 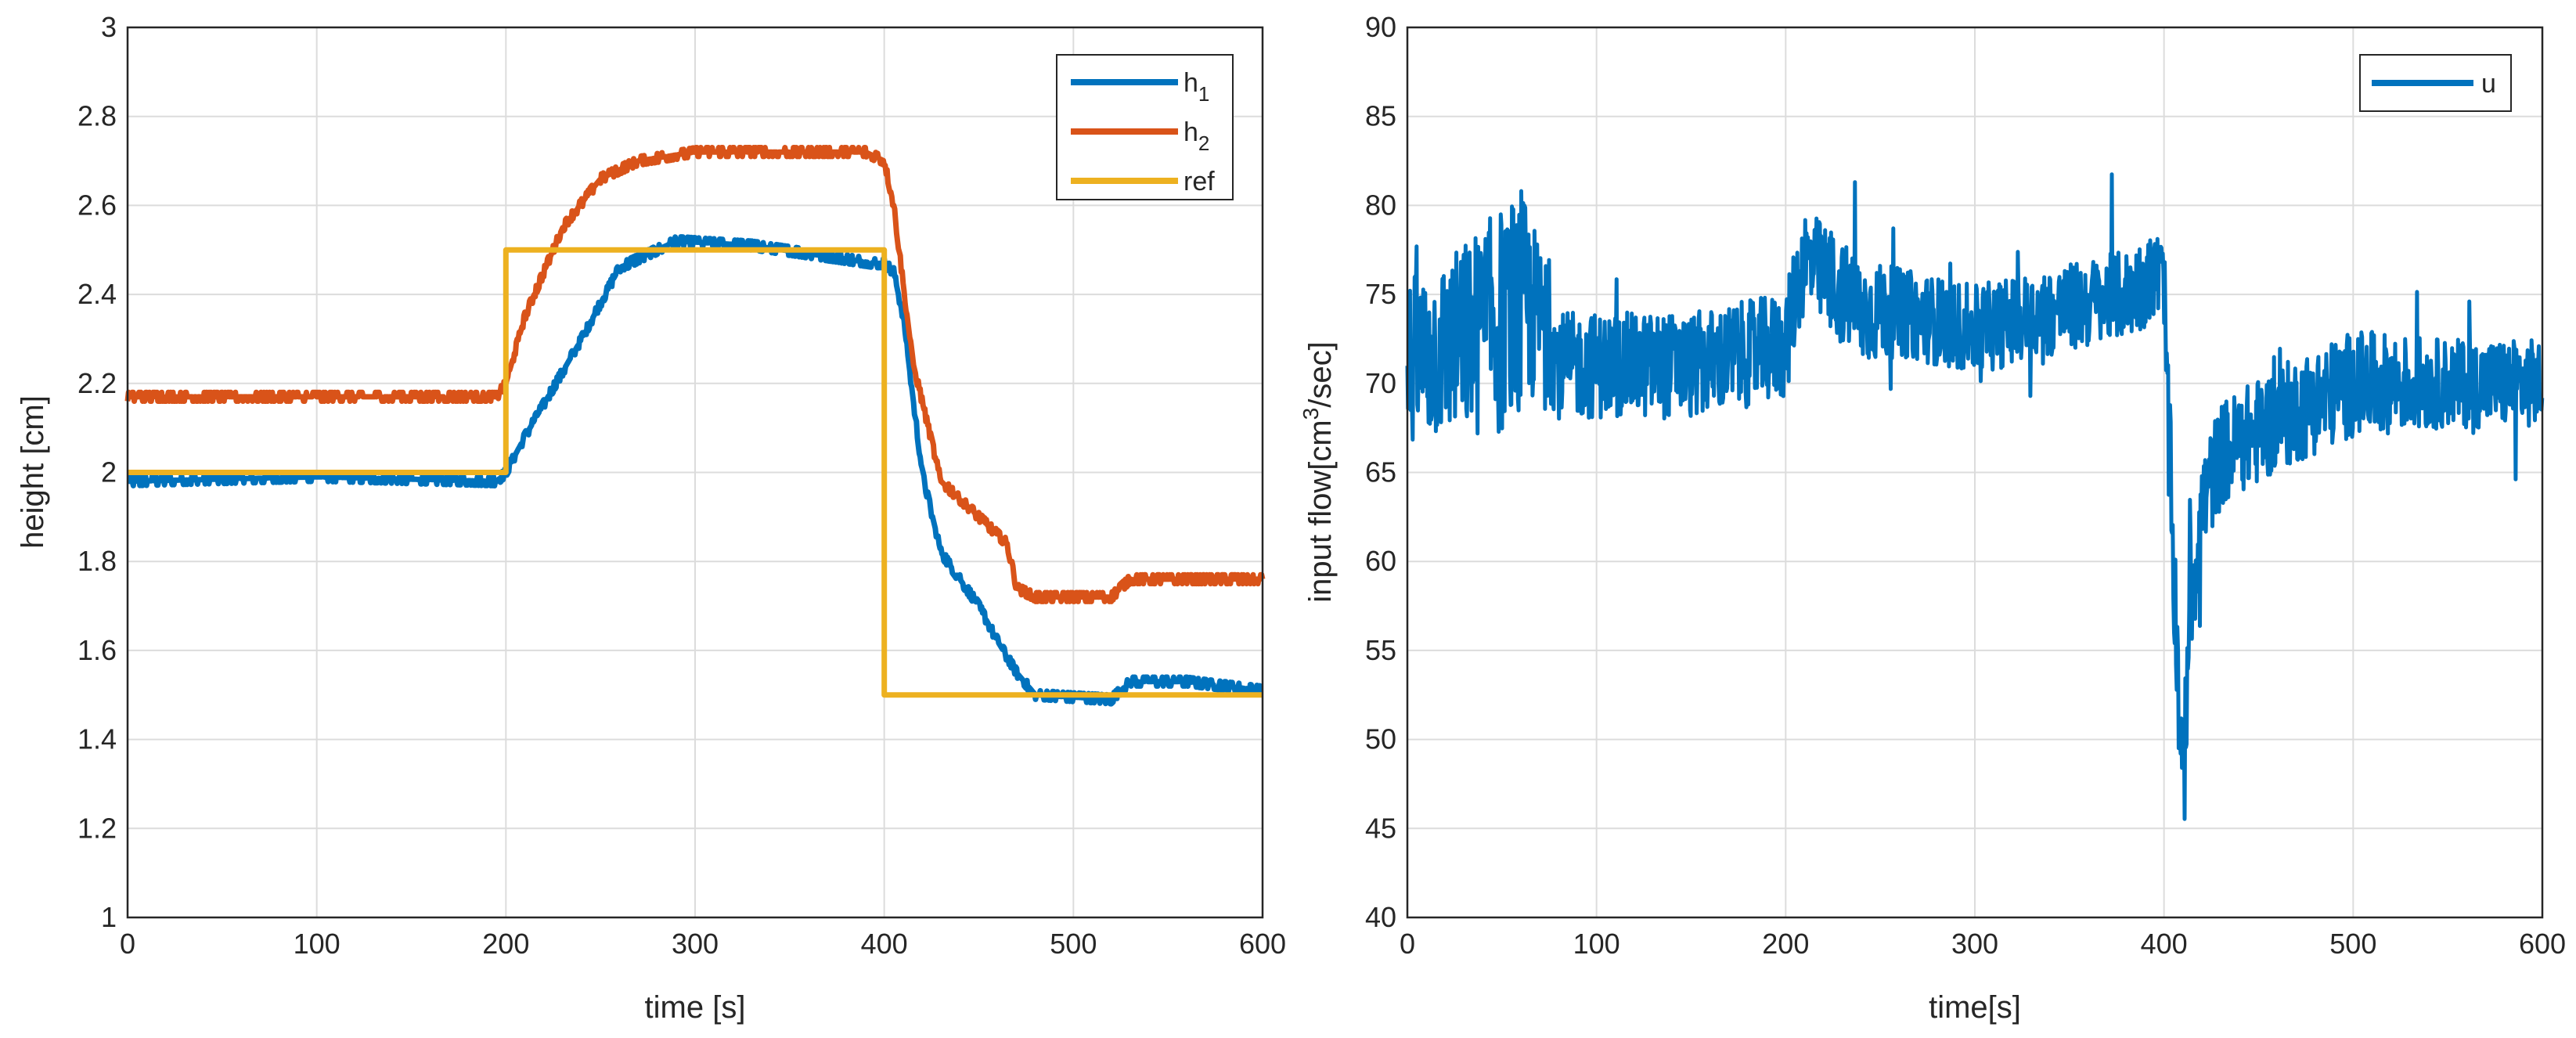 I want to click on y-tick-label: 50, so click(x=1380, y=739).